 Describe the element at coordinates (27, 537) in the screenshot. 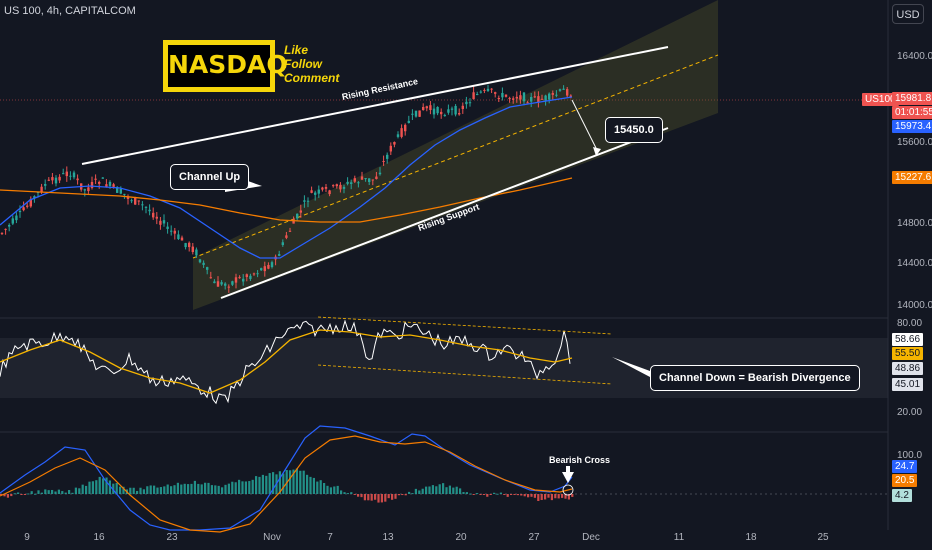

I see `time-tick: 9` at that location.